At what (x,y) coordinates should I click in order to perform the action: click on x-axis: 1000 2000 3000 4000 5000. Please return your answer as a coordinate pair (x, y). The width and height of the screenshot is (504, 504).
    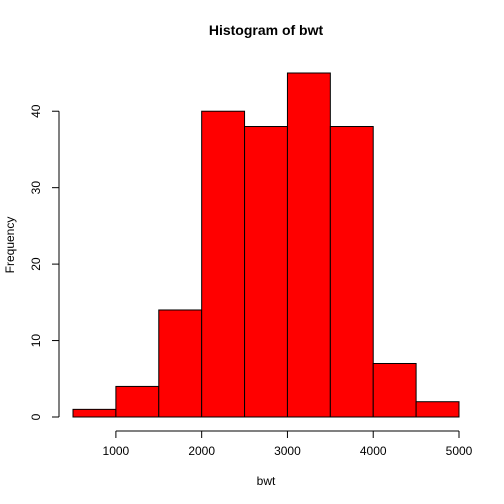
    Looking at the image, I should click on (288, 444).